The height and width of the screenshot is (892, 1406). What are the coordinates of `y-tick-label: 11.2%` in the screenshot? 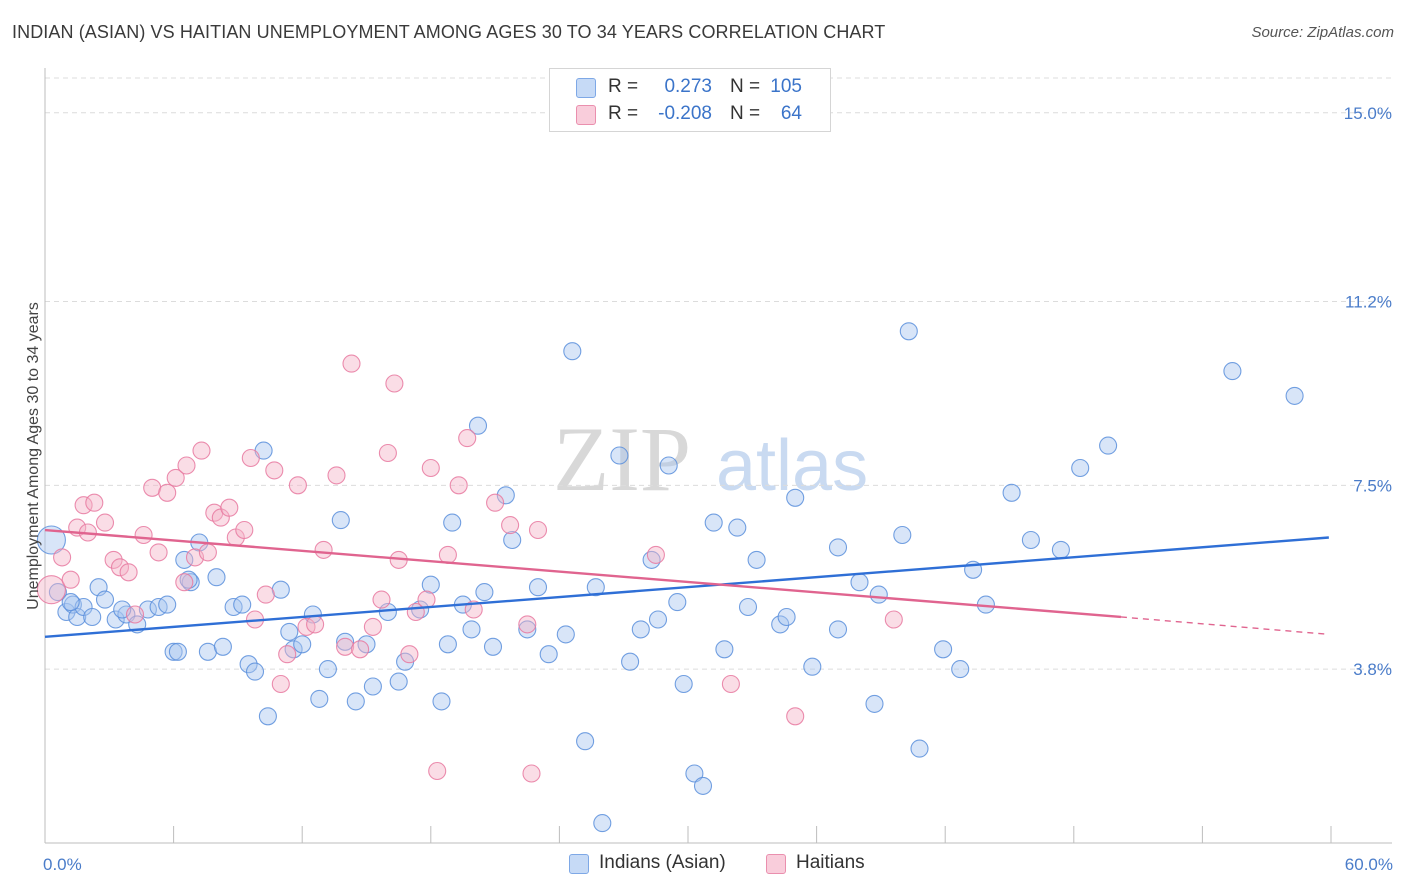 It's located at (1368, 302).